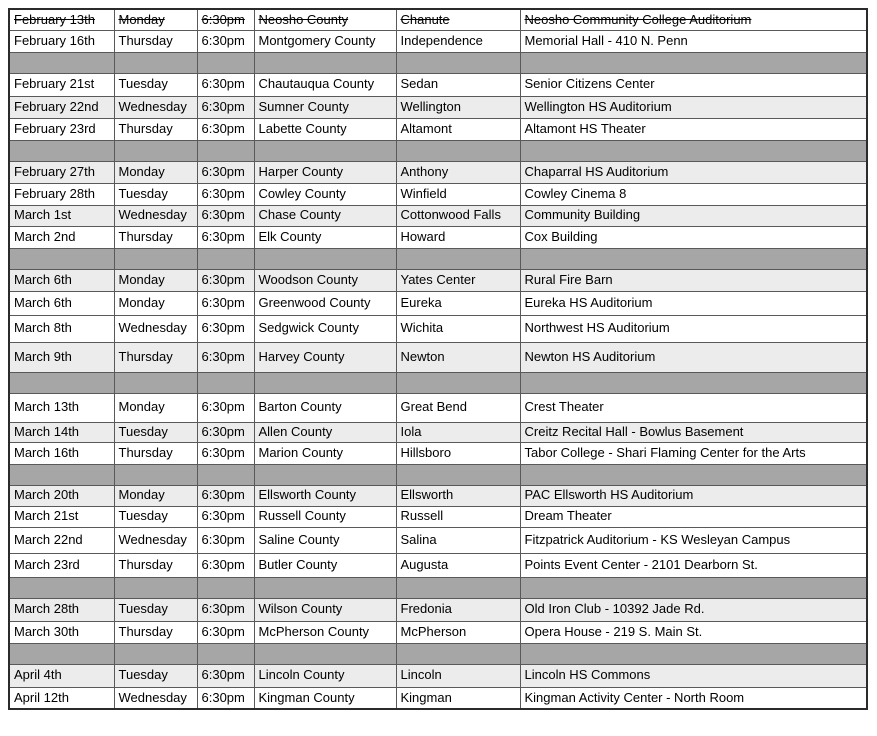 The image size is (877, 736). I want to click on cell-date: March 30th, so click(61, 632).